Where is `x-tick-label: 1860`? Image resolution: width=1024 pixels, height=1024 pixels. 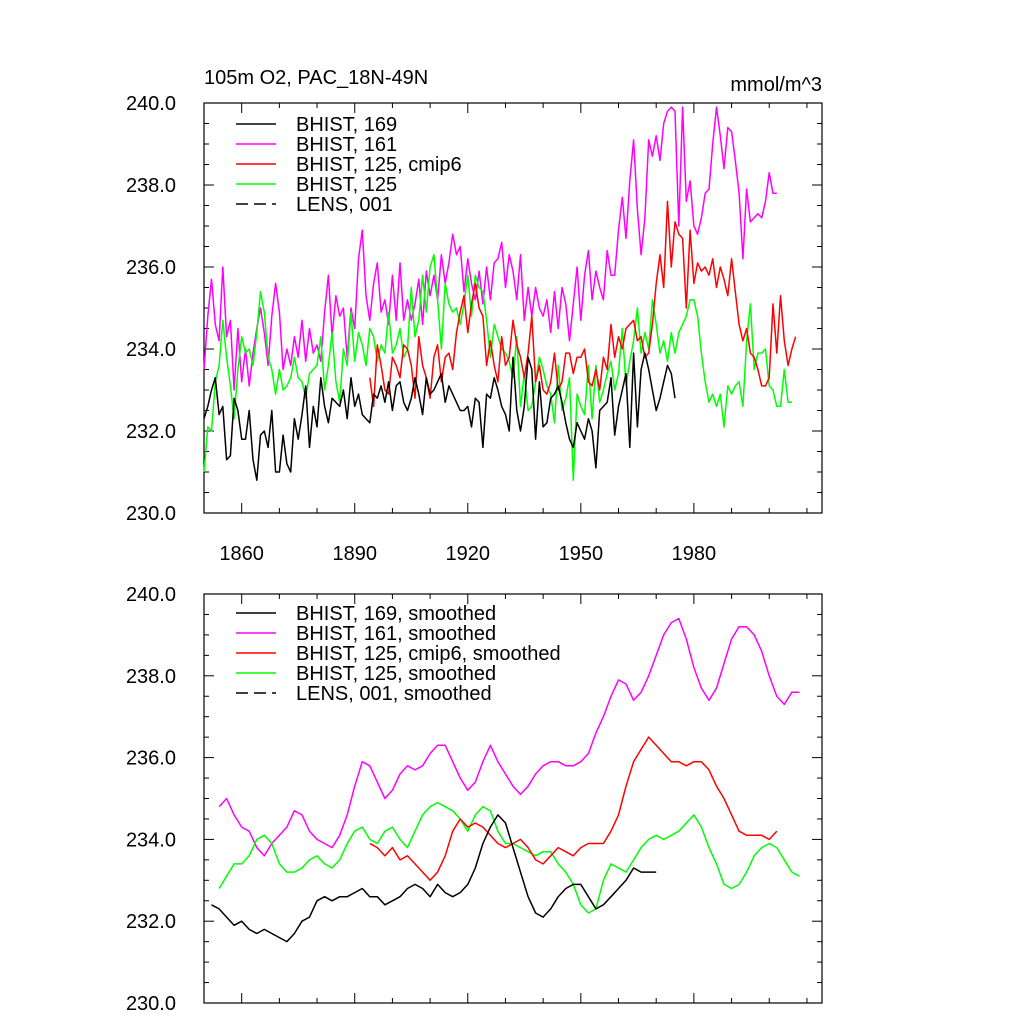
x-tick-label: 1860 is located at coordinates (241, 554).